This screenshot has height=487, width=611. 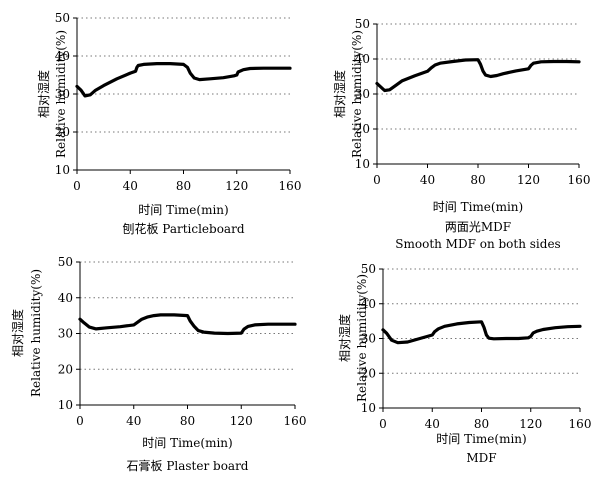 I want to click on panel-caption: MDF, so click(x=481, y=458).